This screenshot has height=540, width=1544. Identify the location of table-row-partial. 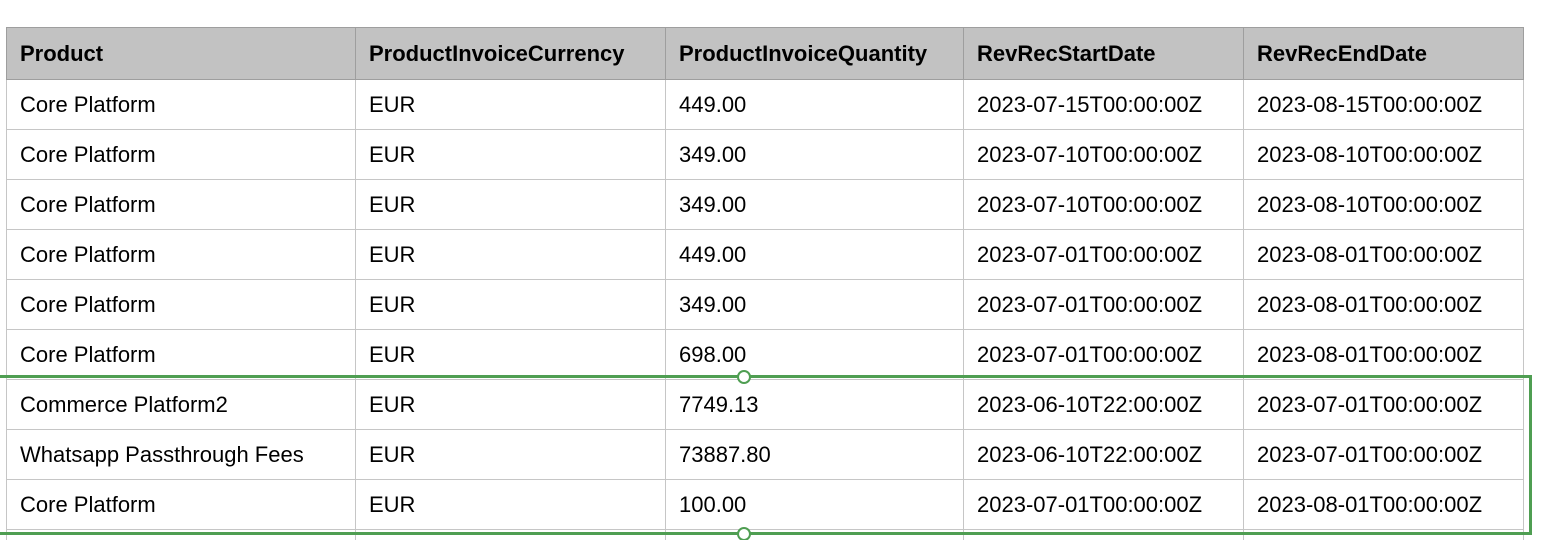
(765, 534).